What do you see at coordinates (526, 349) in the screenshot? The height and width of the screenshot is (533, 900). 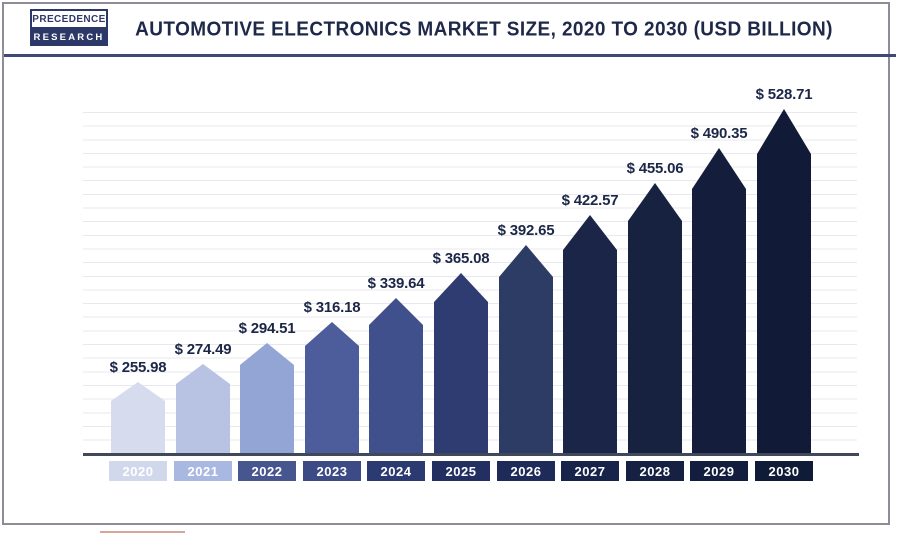 I see `bar-2026` at bounding box center [526, 349].